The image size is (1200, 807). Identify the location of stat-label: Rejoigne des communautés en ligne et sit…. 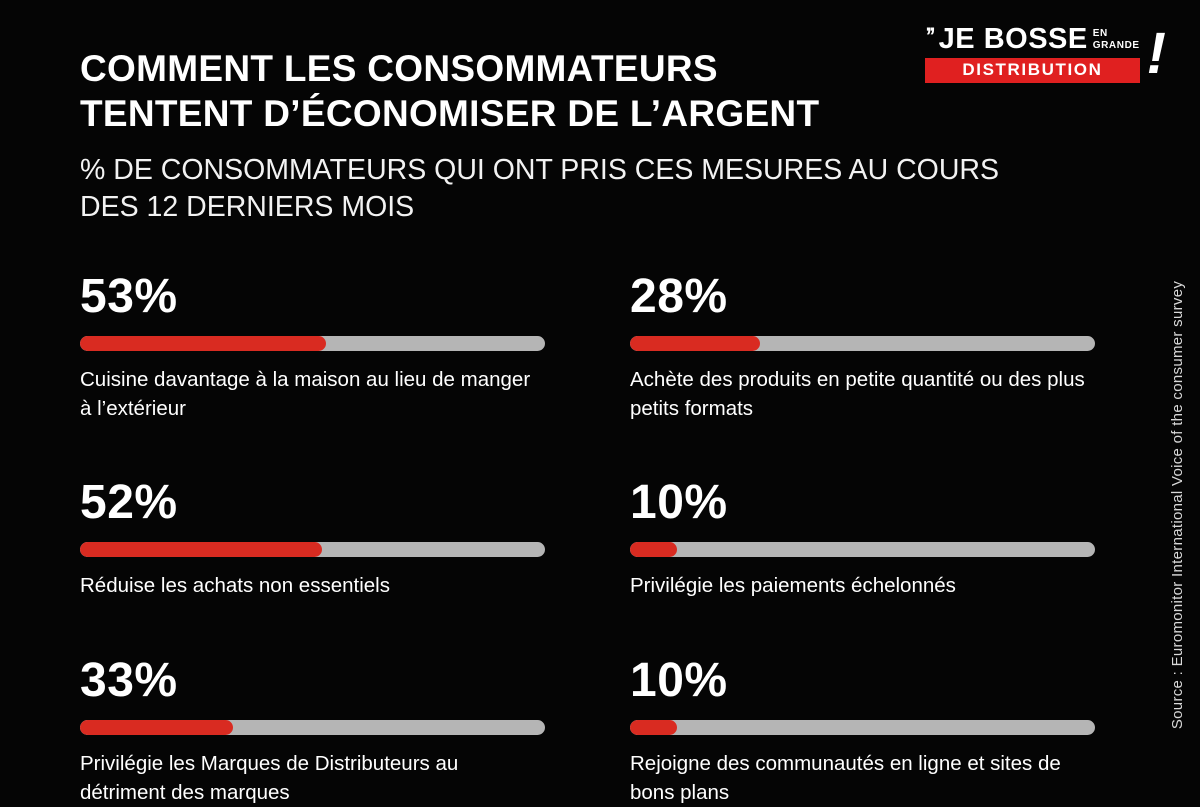
(845, 777).